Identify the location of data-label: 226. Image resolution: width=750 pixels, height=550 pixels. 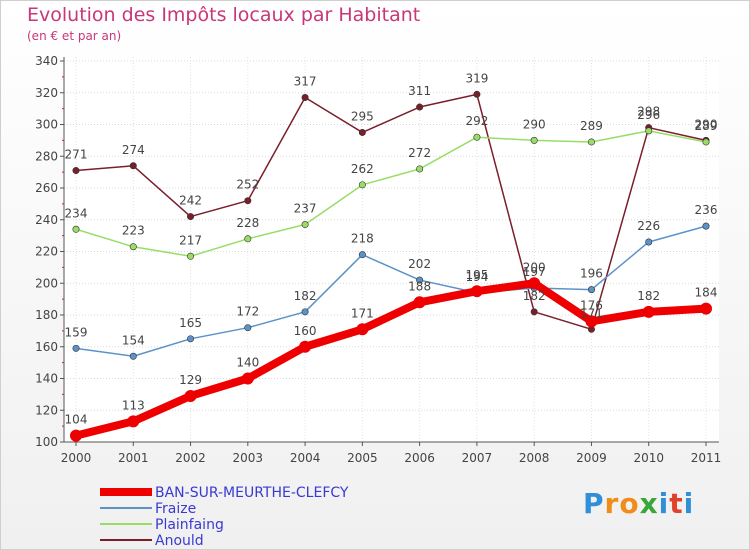
(648, 226).